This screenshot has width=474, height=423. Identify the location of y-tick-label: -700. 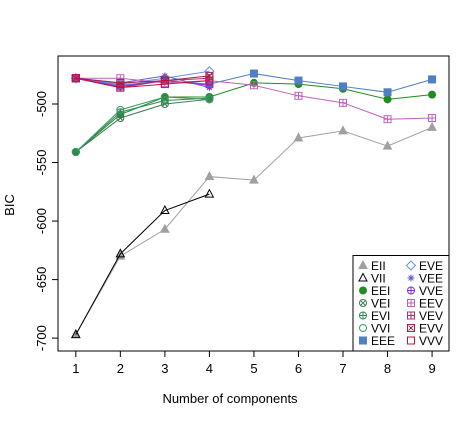
(41, 338).